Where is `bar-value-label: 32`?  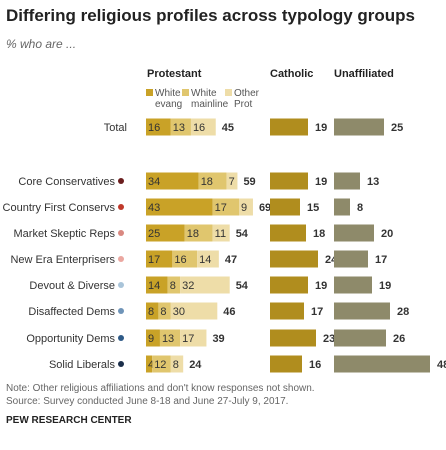 bar-value-label: 32 is located at coordinates (188, 286).